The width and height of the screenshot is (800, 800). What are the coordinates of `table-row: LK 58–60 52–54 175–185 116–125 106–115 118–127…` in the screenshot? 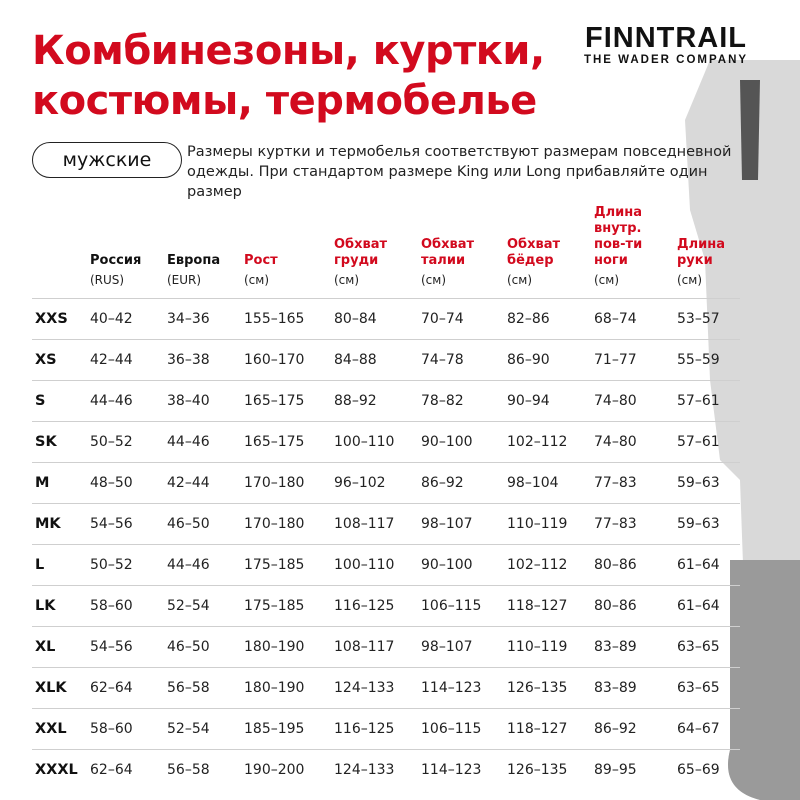 It's located at (386, 606).